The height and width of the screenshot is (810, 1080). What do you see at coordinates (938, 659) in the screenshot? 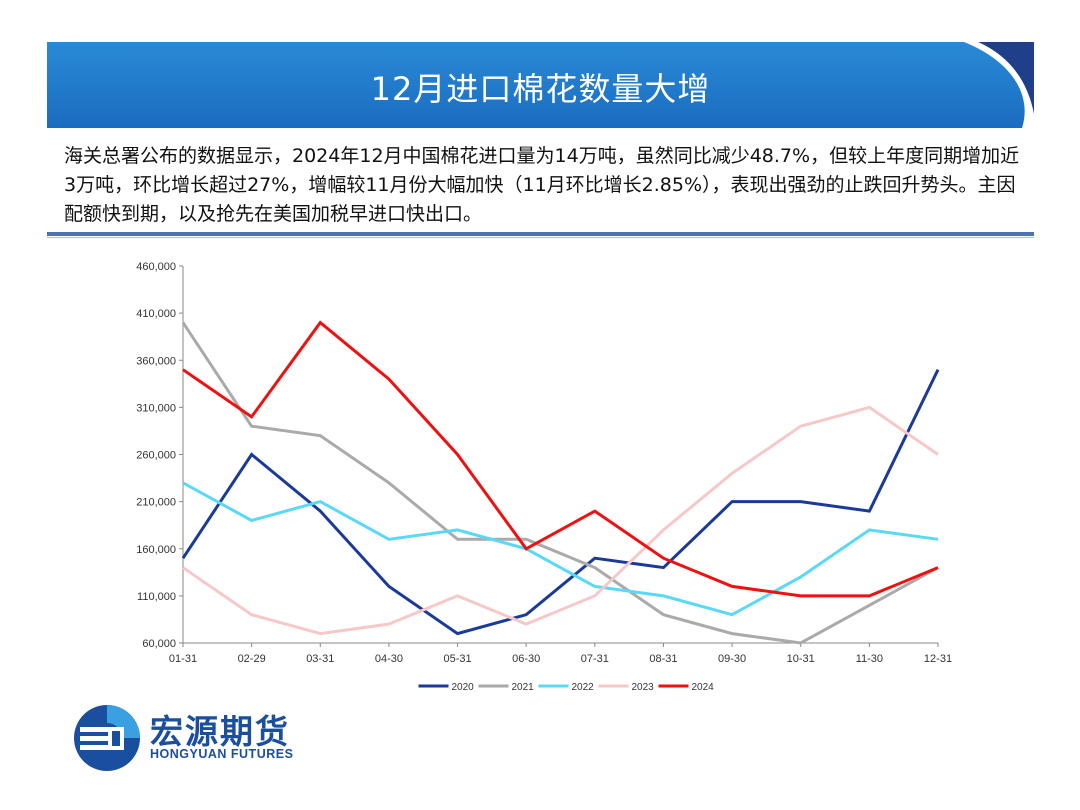
I see `x-tick-label: 12-31` at bounding box center [938, 659].